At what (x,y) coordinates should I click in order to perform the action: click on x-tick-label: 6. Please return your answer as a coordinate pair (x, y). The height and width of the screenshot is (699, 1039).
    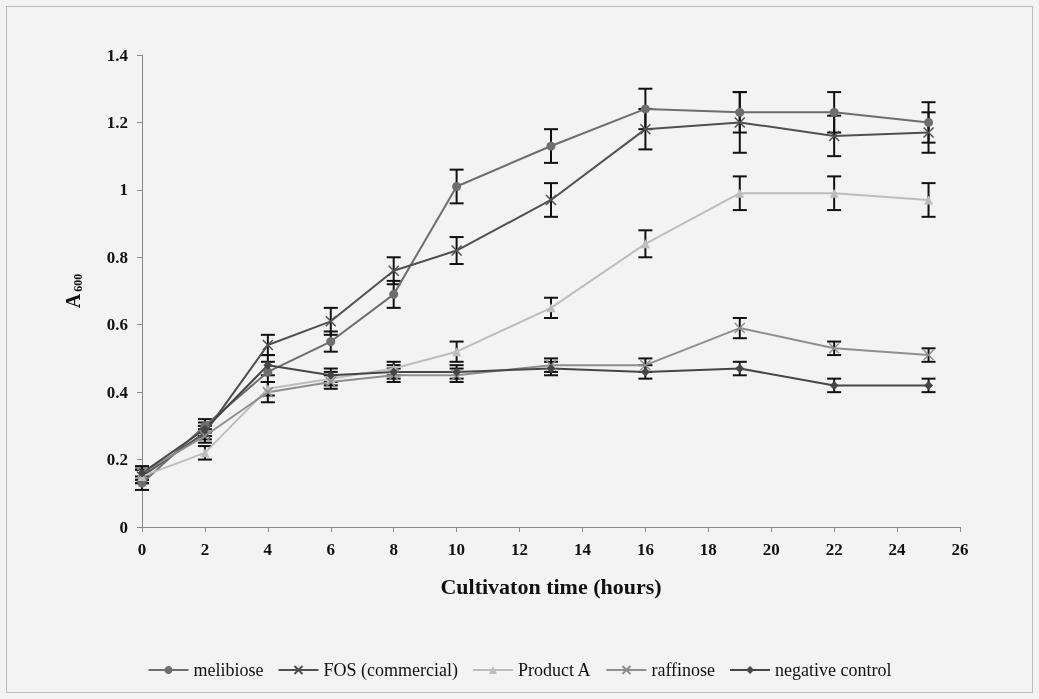
    Looking at the image, I should click on (331, 549).